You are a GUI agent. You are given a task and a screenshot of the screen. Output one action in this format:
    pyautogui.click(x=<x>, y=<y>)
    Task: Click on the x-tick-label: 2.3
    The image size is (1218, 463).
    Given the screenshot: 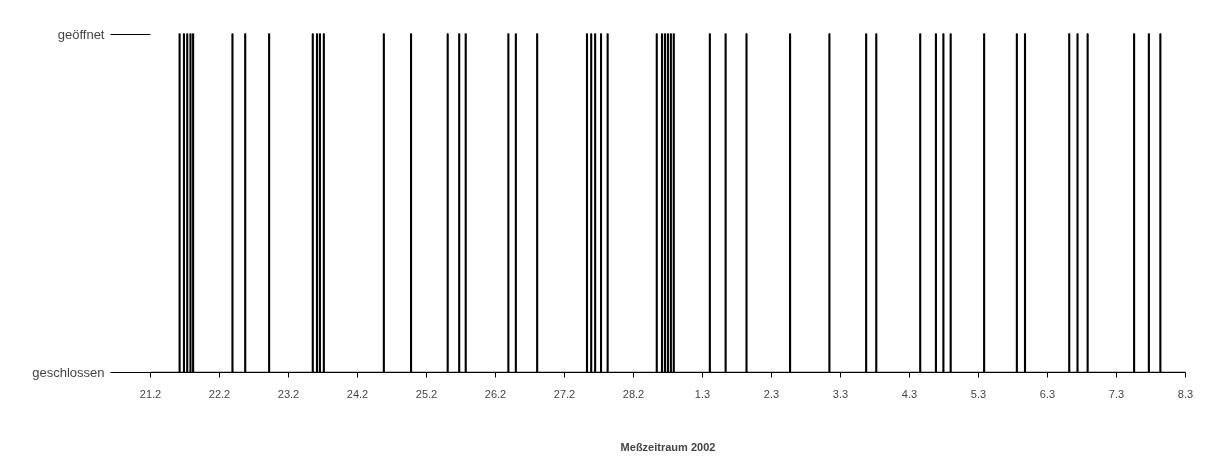 What is the action you would take?
    pyautogui.click(x=771, y=393)
    